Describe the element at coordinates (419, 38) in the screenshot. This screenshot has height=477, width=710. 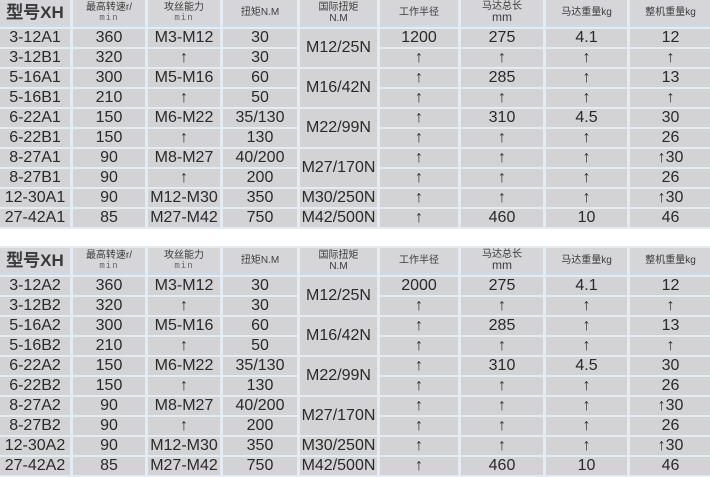
I see `cell-radius: 1200` at that location.